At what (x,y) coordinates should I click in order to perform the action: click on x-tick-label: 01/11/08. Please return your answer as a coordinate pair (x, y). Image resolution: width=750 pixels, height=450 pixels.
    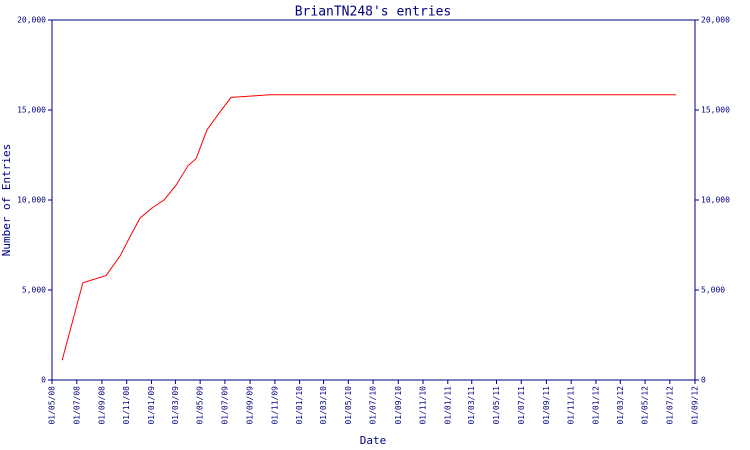
    Looking at the image, I should click on (126, 405).